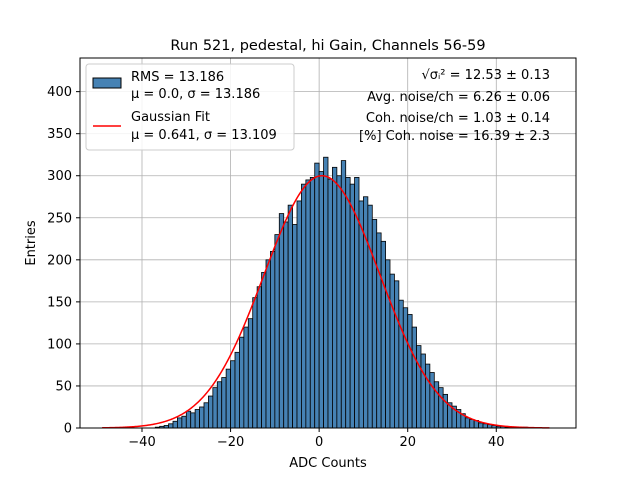 The width and height of the screenshot is (640, 480). I want to click on legend-entry-rms-stats: μ = 0.0, σ = 13.186, so click(195, 94).